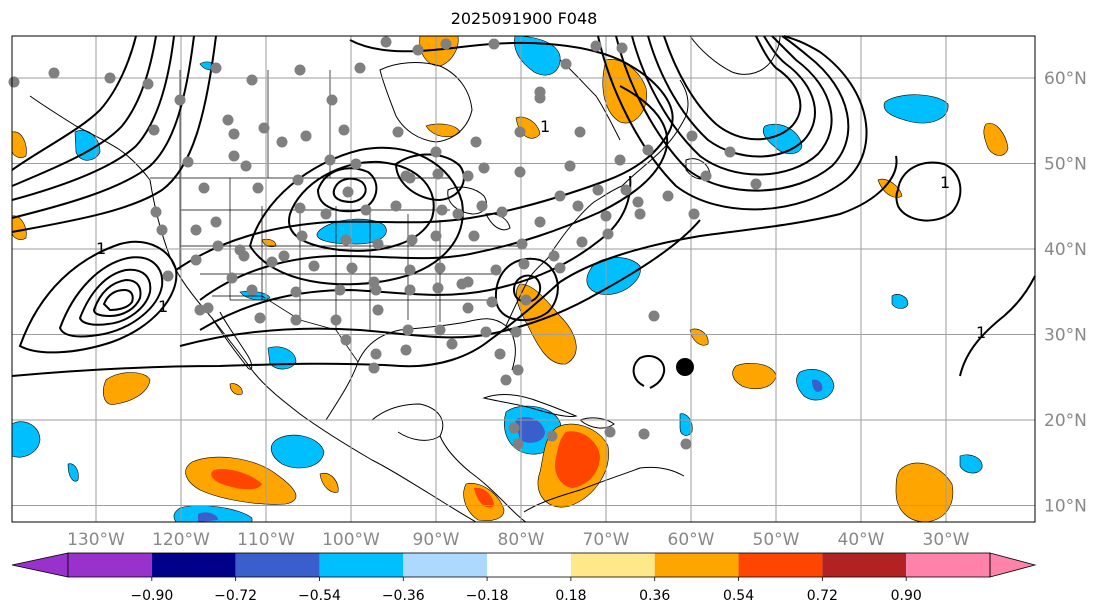 The width and height of the screenshot is (1105, 615). What do you see at coordinates (776, 540) in the screenshot?
I see `longitude-tick-label: 50°W` at bounding box center [776, 540].